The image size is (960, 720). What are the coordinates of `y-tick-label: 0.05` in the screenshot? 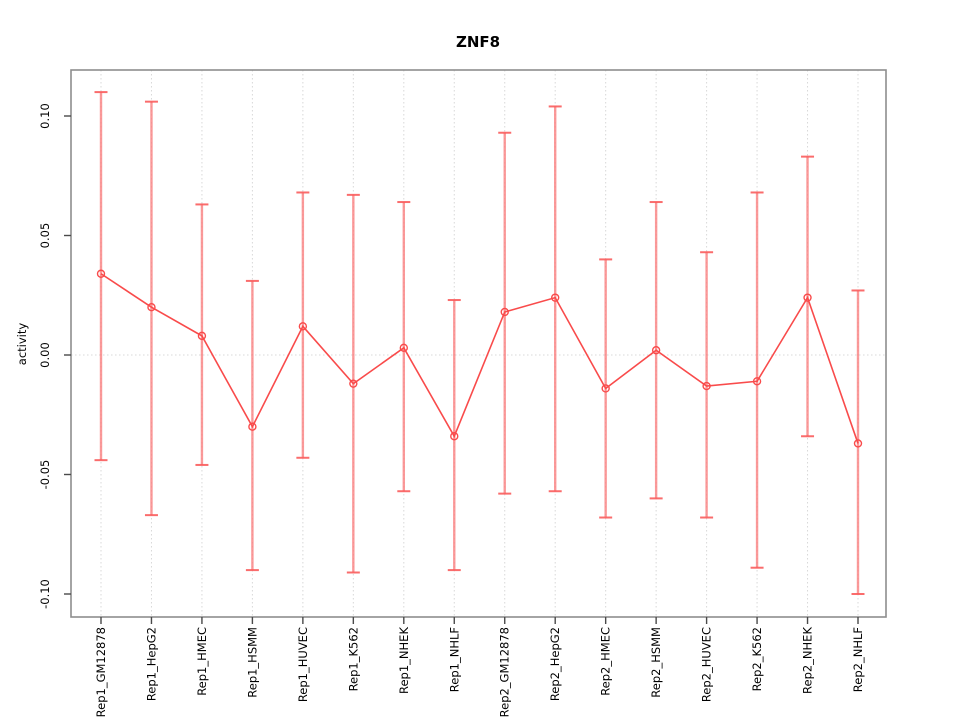 It's located at (45, 236).